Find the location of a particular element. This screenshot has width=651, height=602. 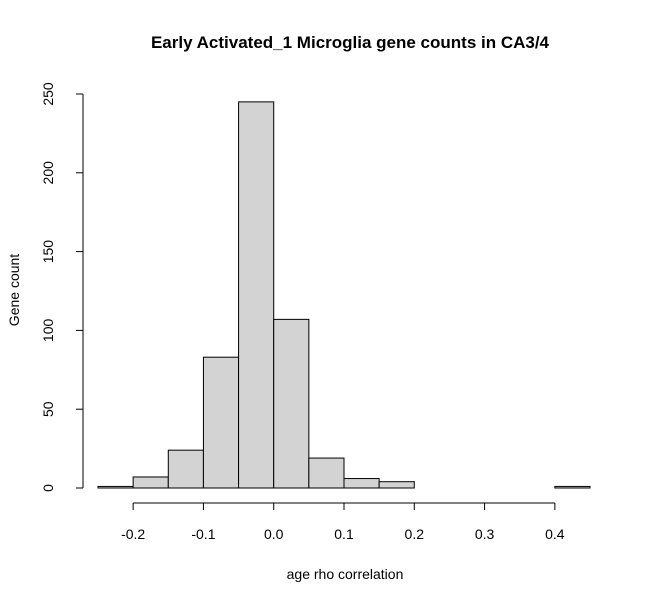

y-tick-label: 0 is located at coordinates (48, 488).